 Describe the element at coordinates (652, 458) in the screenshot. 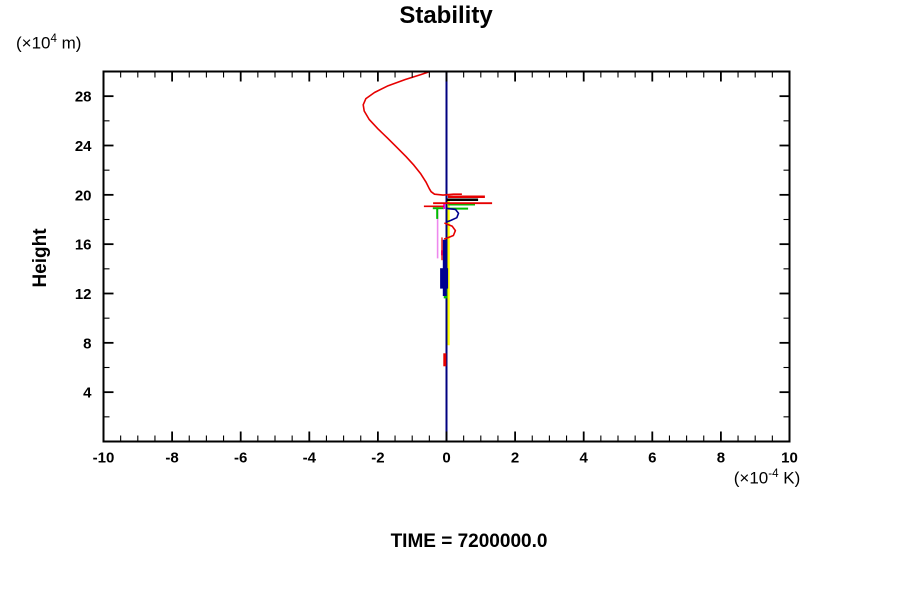

I see `x-tick-label: 6` at that location.